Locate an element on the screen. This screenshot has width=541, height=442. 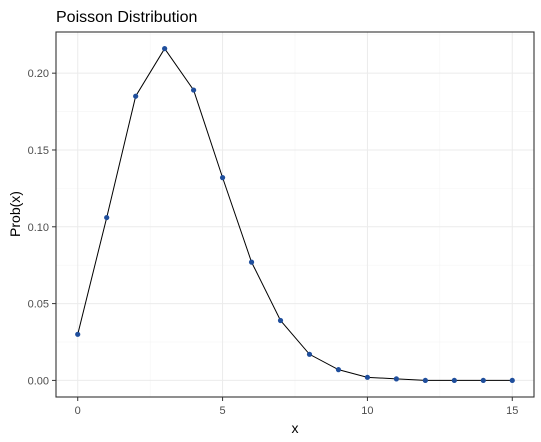
x-tick-label: 5 is located at coordinates (223, 411).